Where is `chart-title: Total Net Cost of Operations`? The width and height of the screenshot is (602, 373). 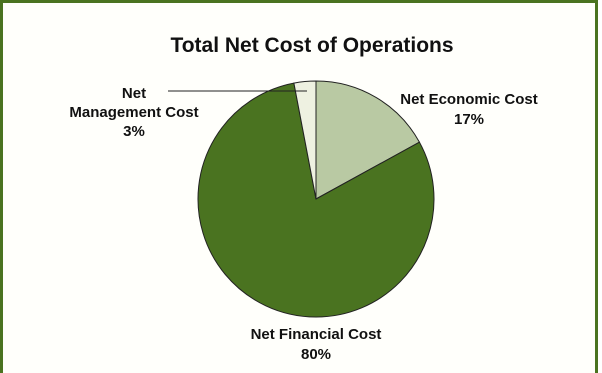
chart-title: Total Net Cost of Operations is located at coordinates (311, 45).